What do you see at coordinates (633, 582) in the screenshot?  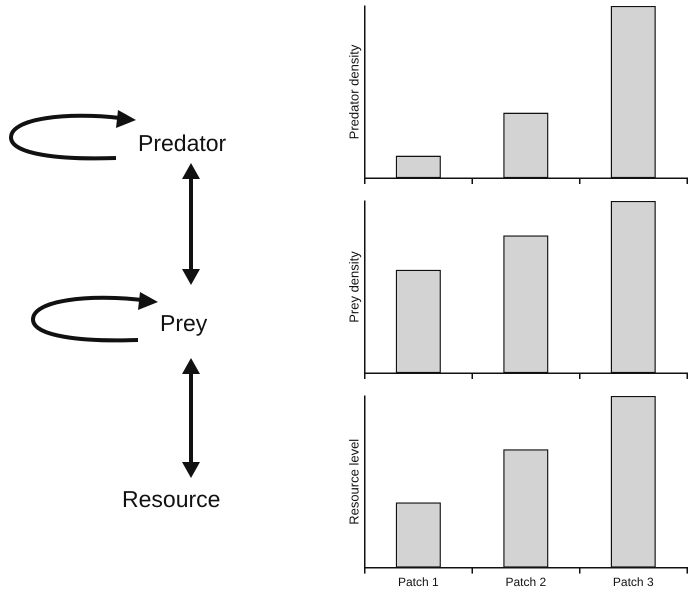 I see `x-tick-label: Patch 3` at bounding box center [633, 582].